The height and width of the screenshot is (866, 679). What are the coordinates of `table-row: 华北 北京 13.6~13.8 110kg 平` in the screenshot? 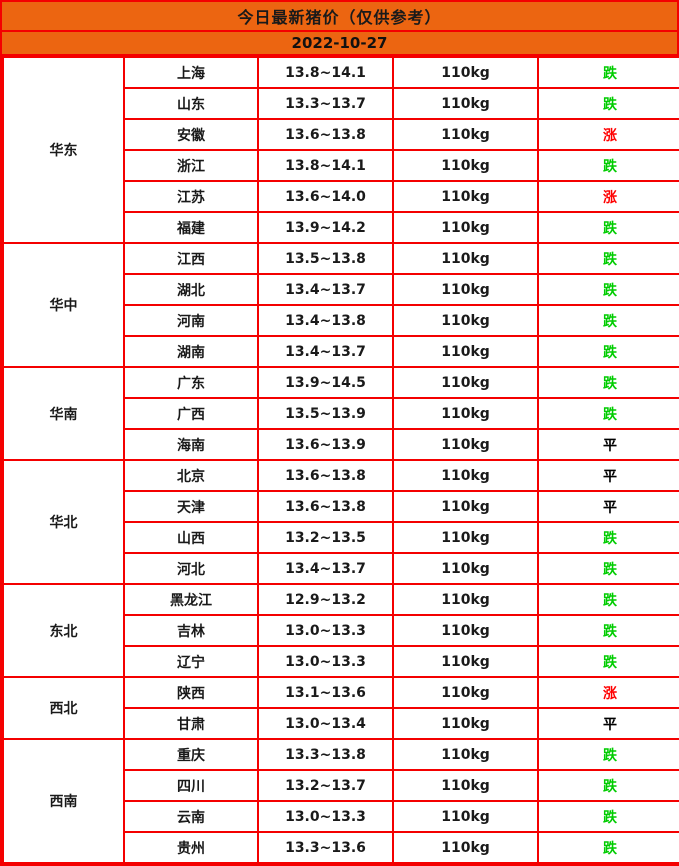 It's located at (340, 522).